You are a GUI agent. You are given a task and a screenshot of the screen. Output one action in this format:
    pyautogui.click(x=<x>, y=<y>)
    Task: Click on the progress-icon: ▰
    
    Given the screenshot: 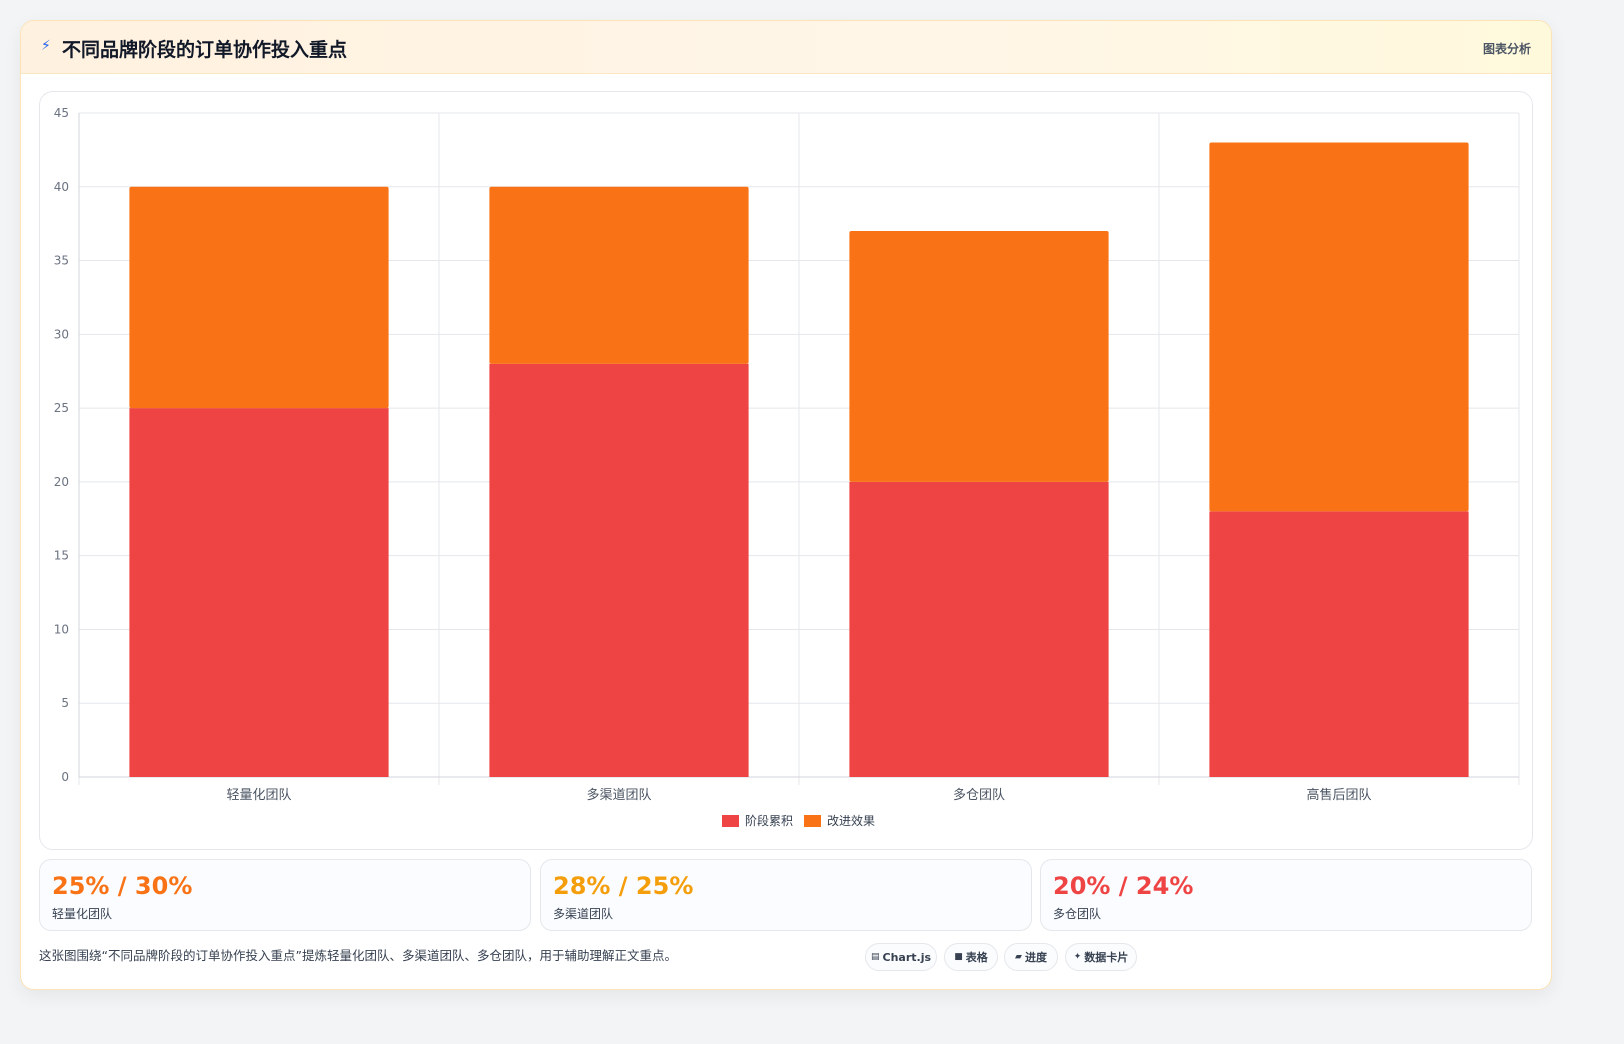 What is the action you would take?
    pyautogui.click(x=1018, y=957)
    